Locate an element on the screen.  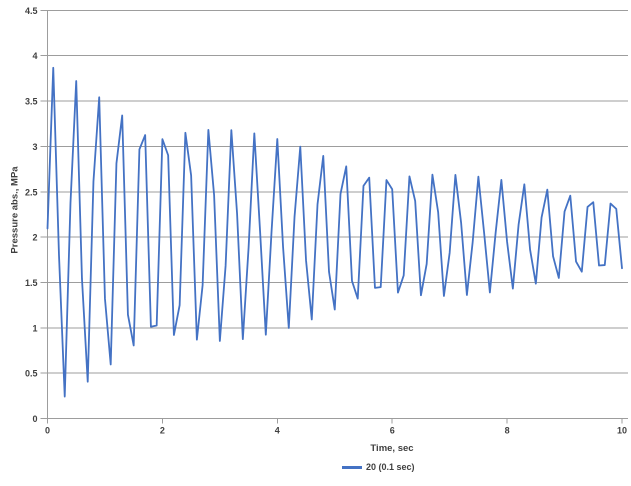
legend-label: 20 (0.1 sec) is located at coordinates (390, 467).